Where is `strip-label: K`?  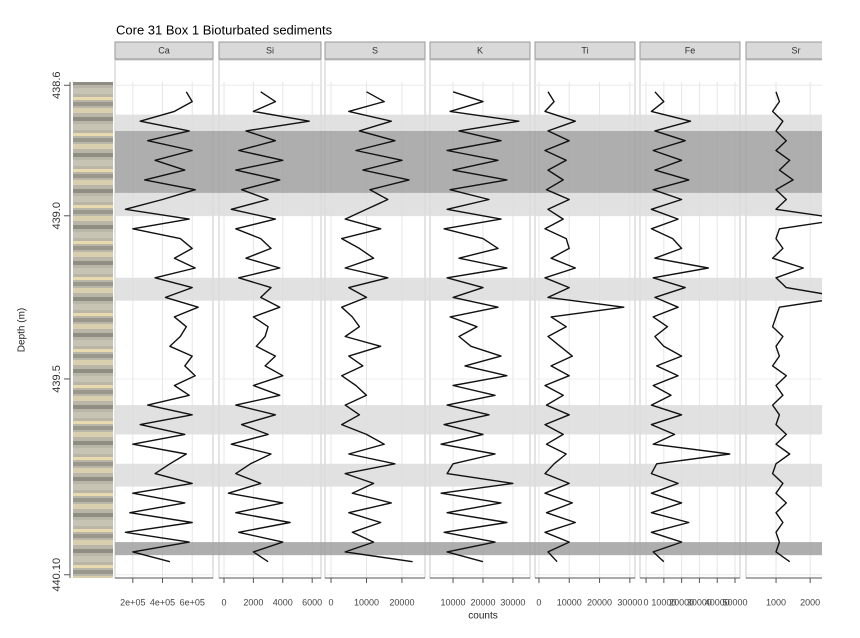
strip-label: K is located at coordinates (480, 50).